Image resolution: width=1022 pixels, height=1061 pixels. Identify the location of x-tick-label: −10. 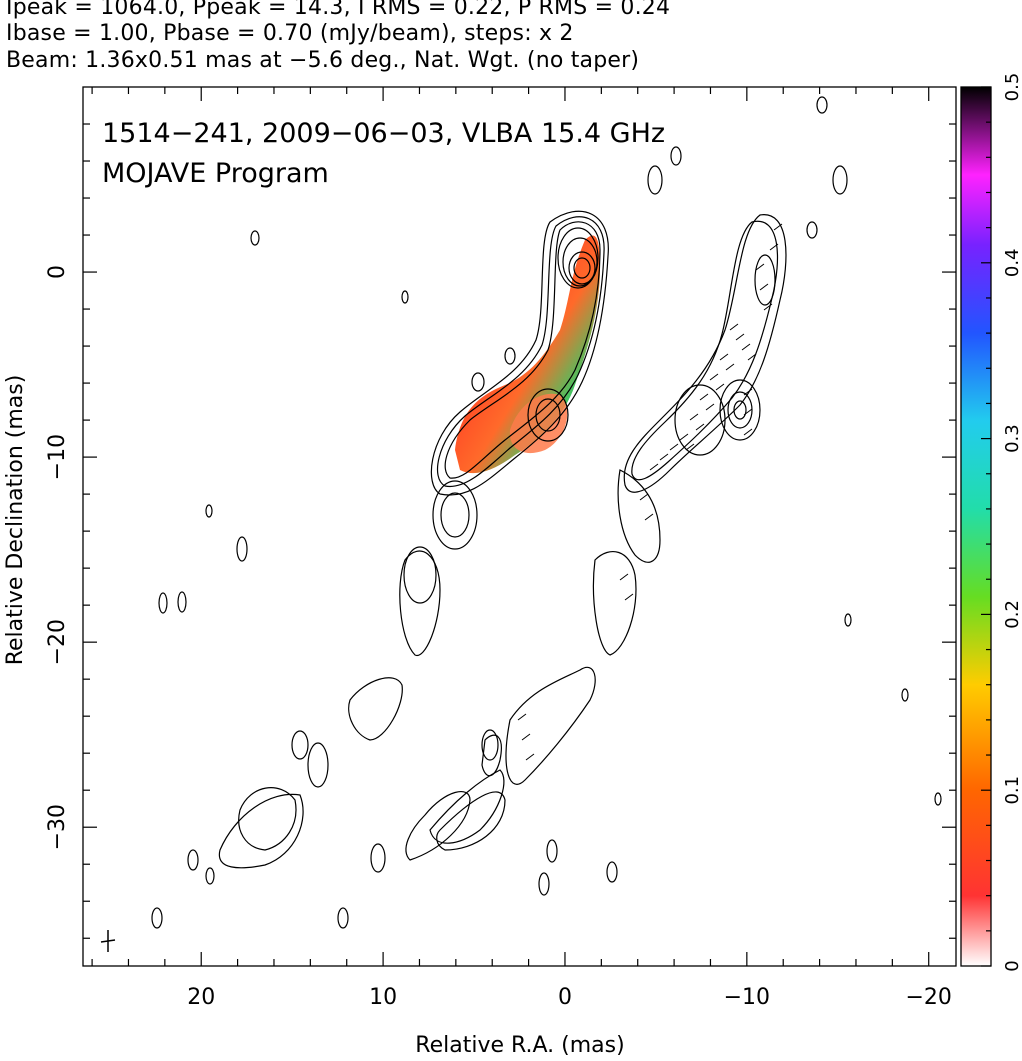
(747, 997).